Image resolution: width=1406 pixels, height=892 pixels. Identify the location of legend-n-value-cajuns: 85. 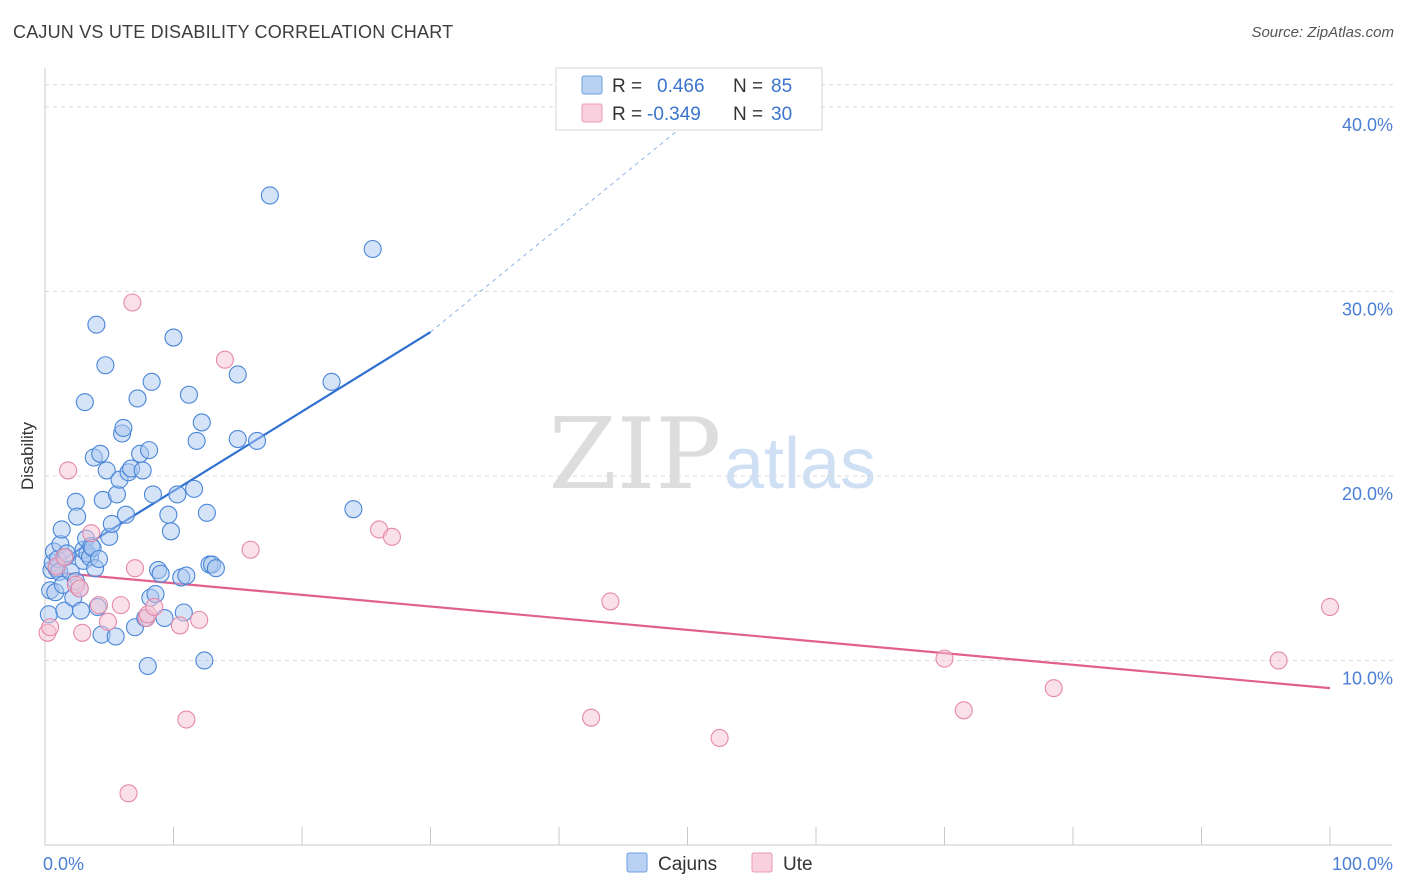
(781, 86).